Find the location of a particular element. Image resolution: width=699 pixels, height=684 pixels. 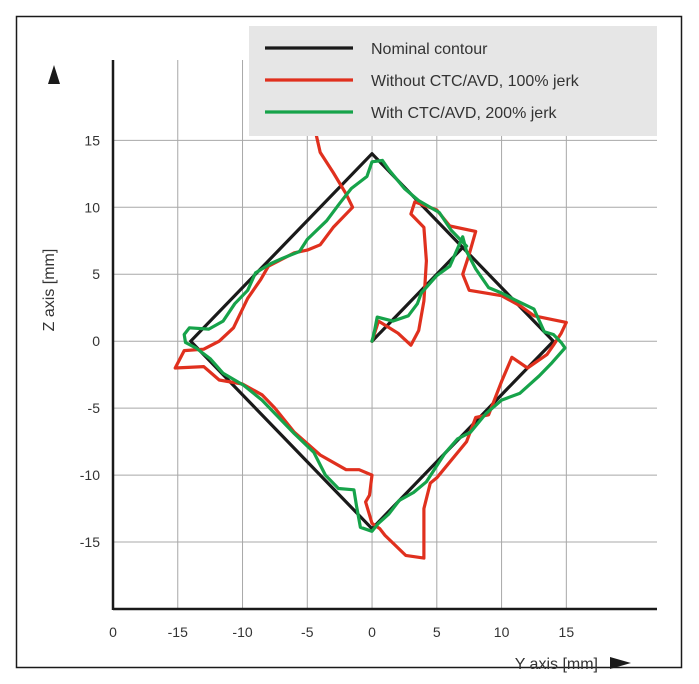

x-tick-label: -10 is located at coordinates (242, 632).